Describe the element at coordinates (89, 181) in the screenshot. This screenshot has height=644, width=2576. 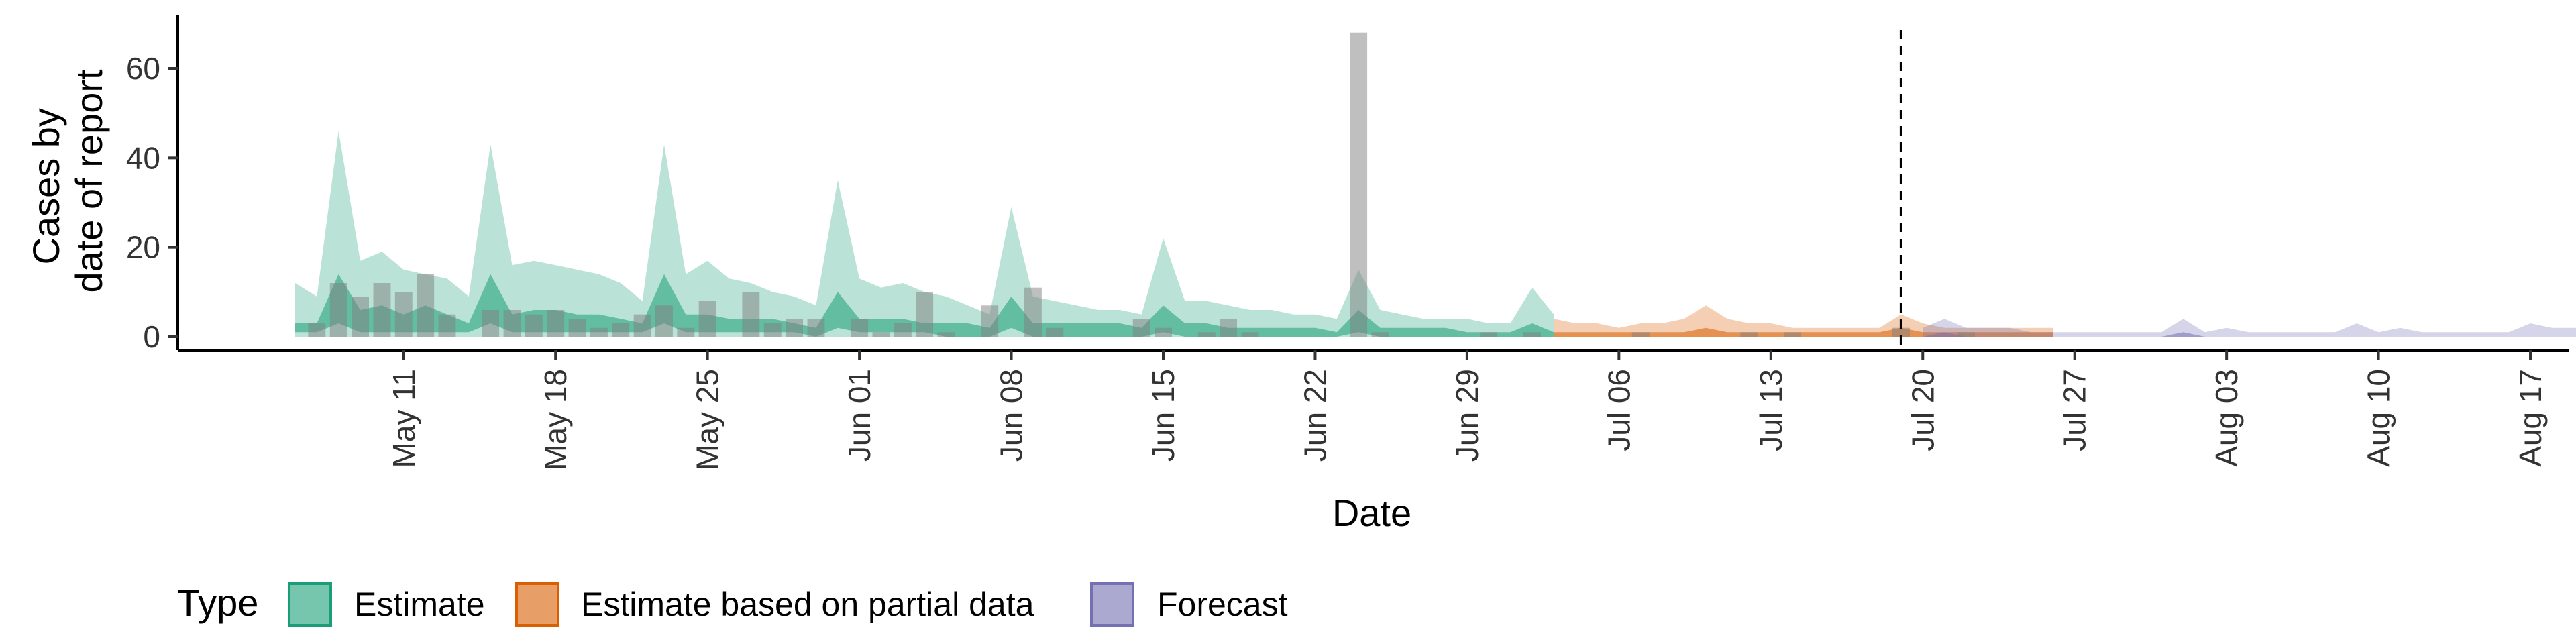
I see `y-axis-title-line-2: date of report` at that location.